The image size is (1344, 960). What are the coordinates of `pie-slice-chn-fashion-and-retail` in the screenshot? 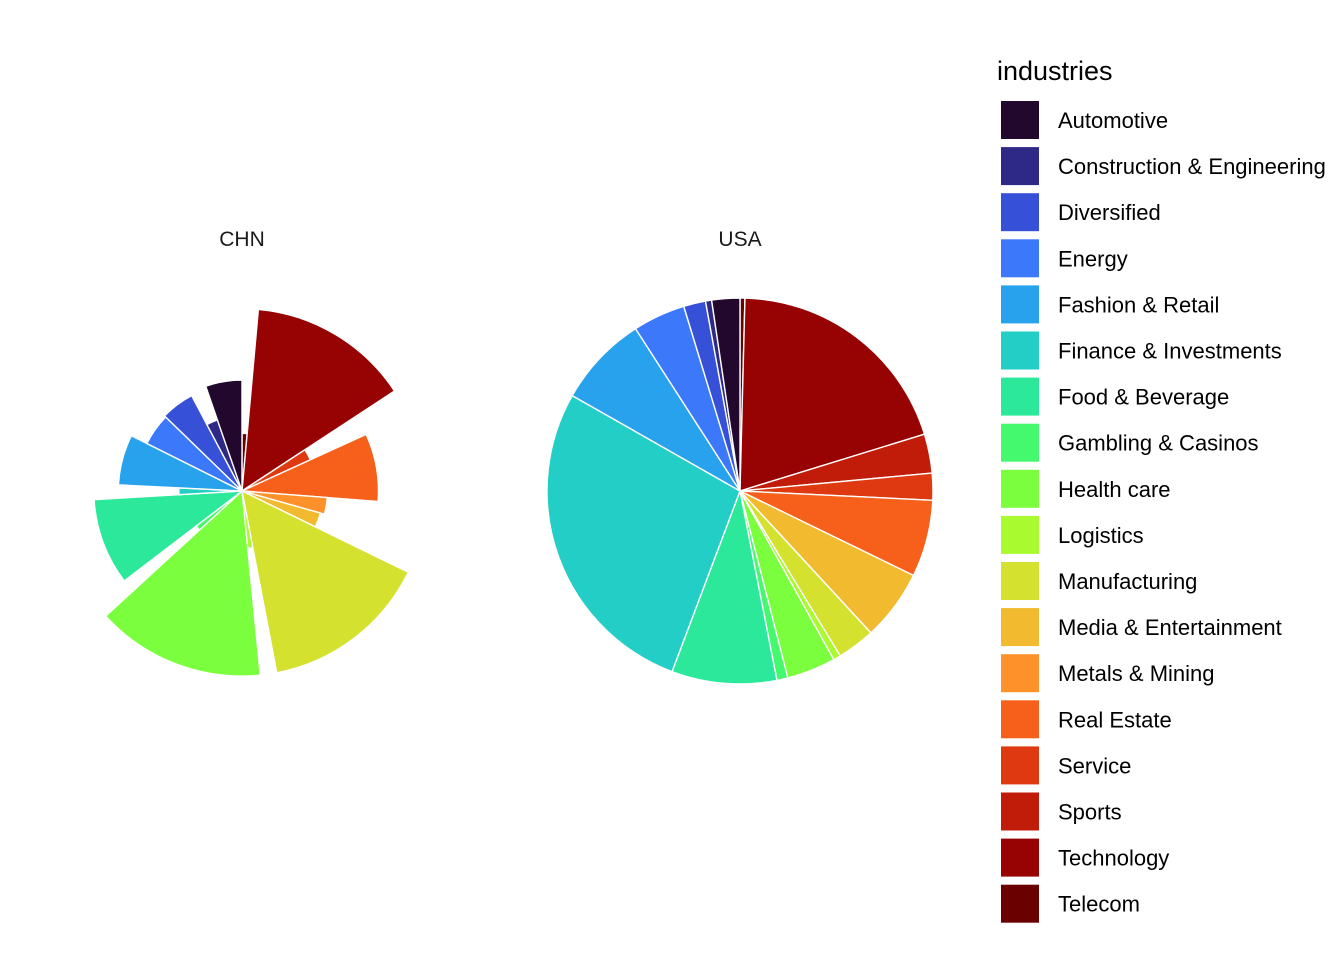 It's located at (180, 463).